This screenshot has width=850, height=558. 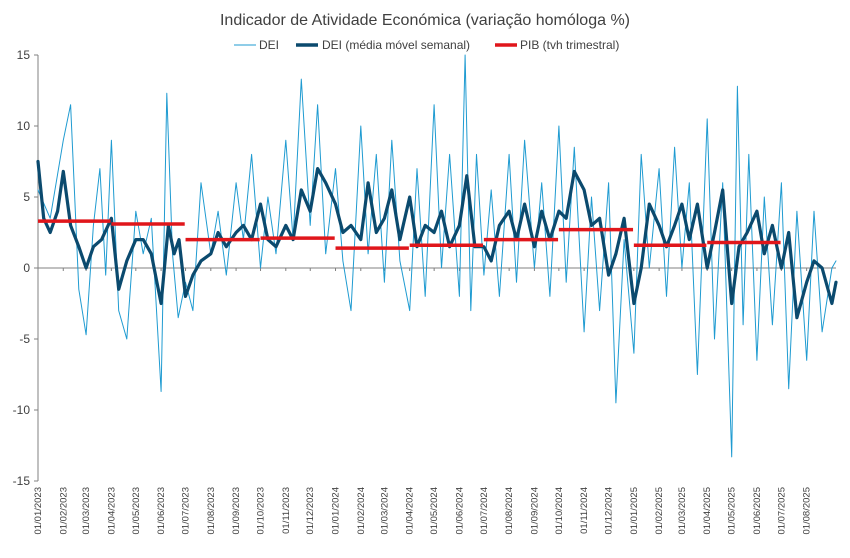 What do you see at coordinates (269, 45) in the screenshot?
I see `legend-label-dei: DEI` at bounding box center [269, 45].